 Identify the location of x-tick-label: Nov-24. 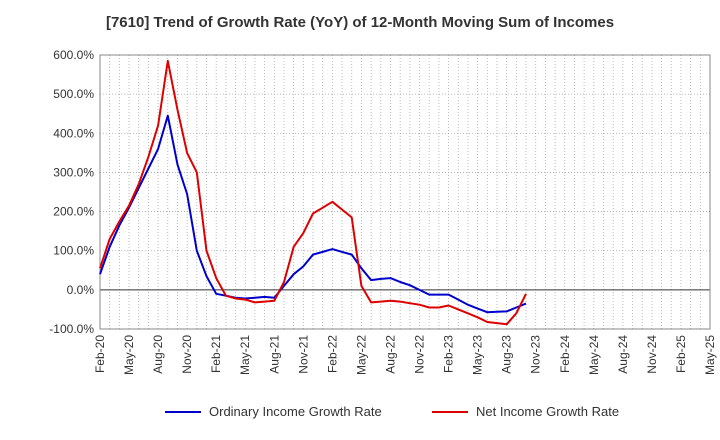
(652, 354).